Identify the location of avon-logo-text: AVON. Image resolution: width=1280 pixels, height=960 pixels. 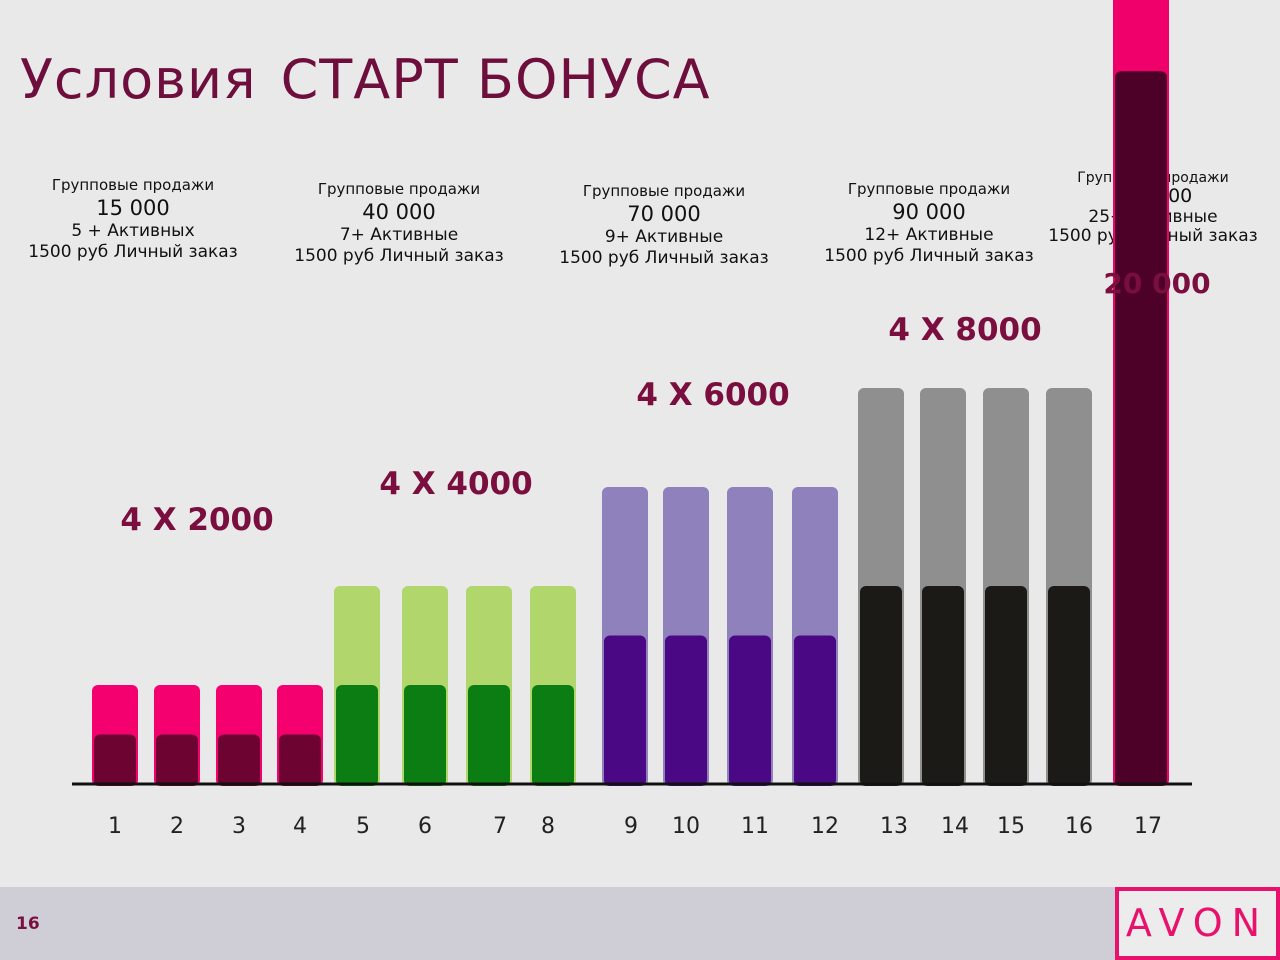
(1197, 923).